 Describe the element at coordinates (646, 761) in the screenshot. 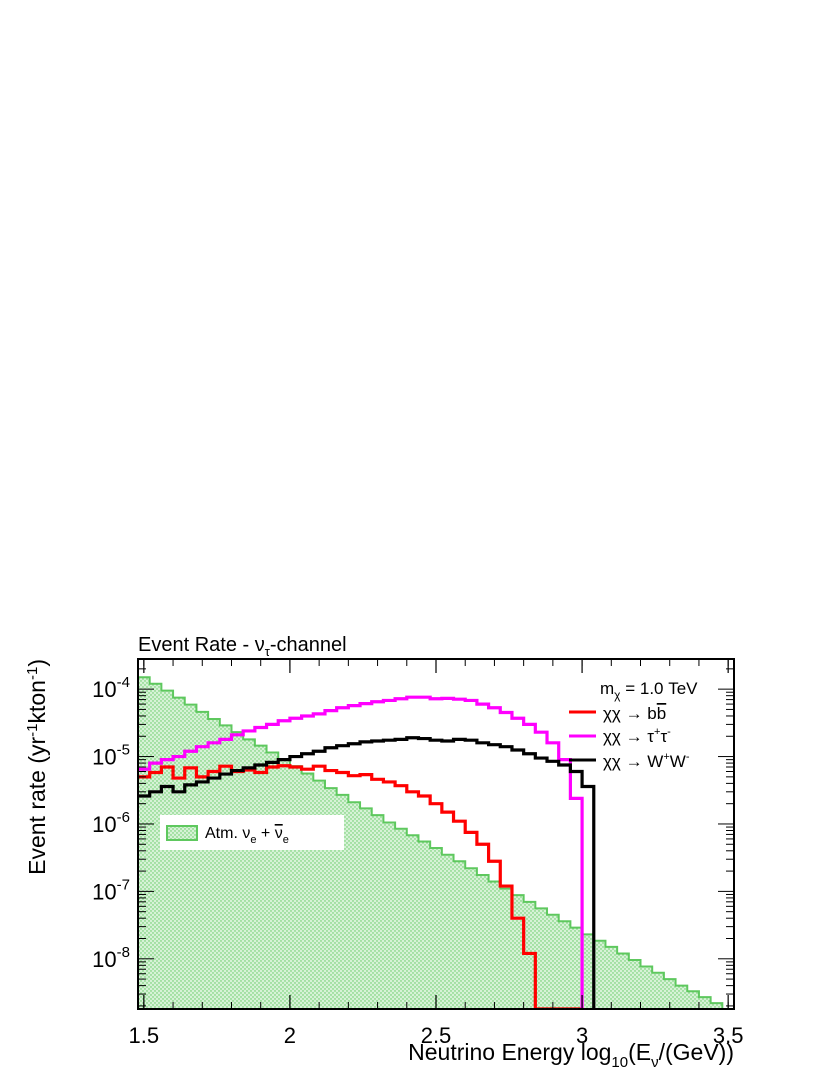

I see `legend-label-ww: χχ → W+W-` at that location.